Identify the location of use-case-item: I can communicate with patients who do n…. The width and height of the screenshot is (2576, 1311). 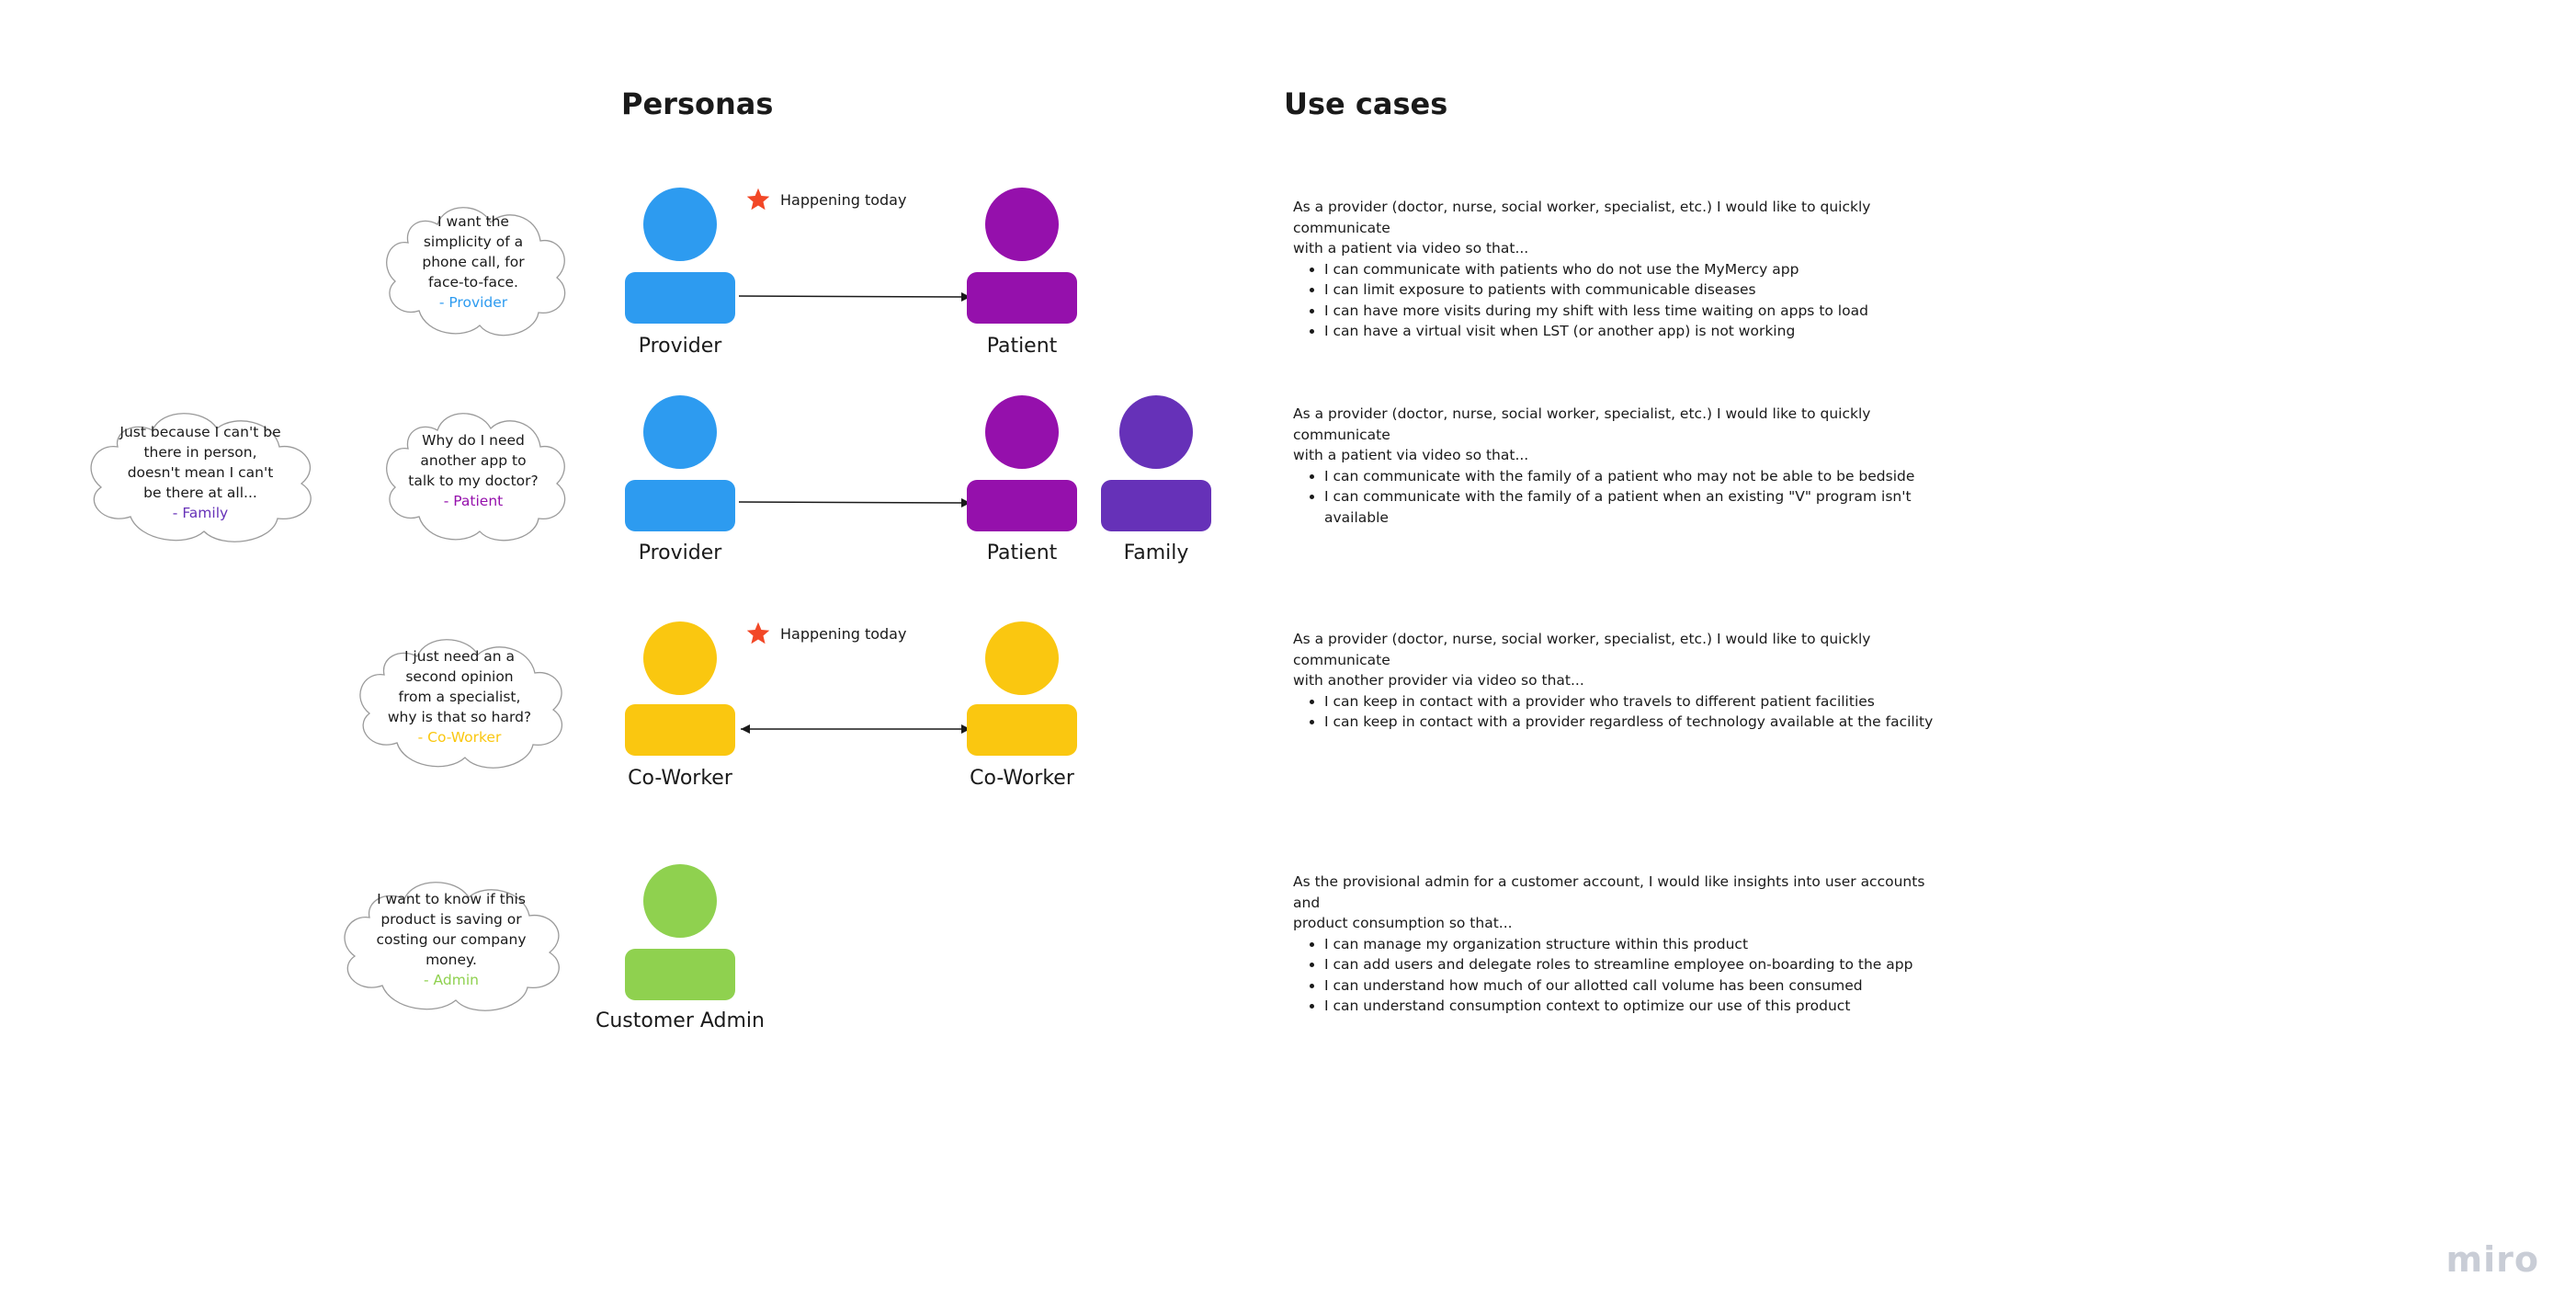
(1630, 269).